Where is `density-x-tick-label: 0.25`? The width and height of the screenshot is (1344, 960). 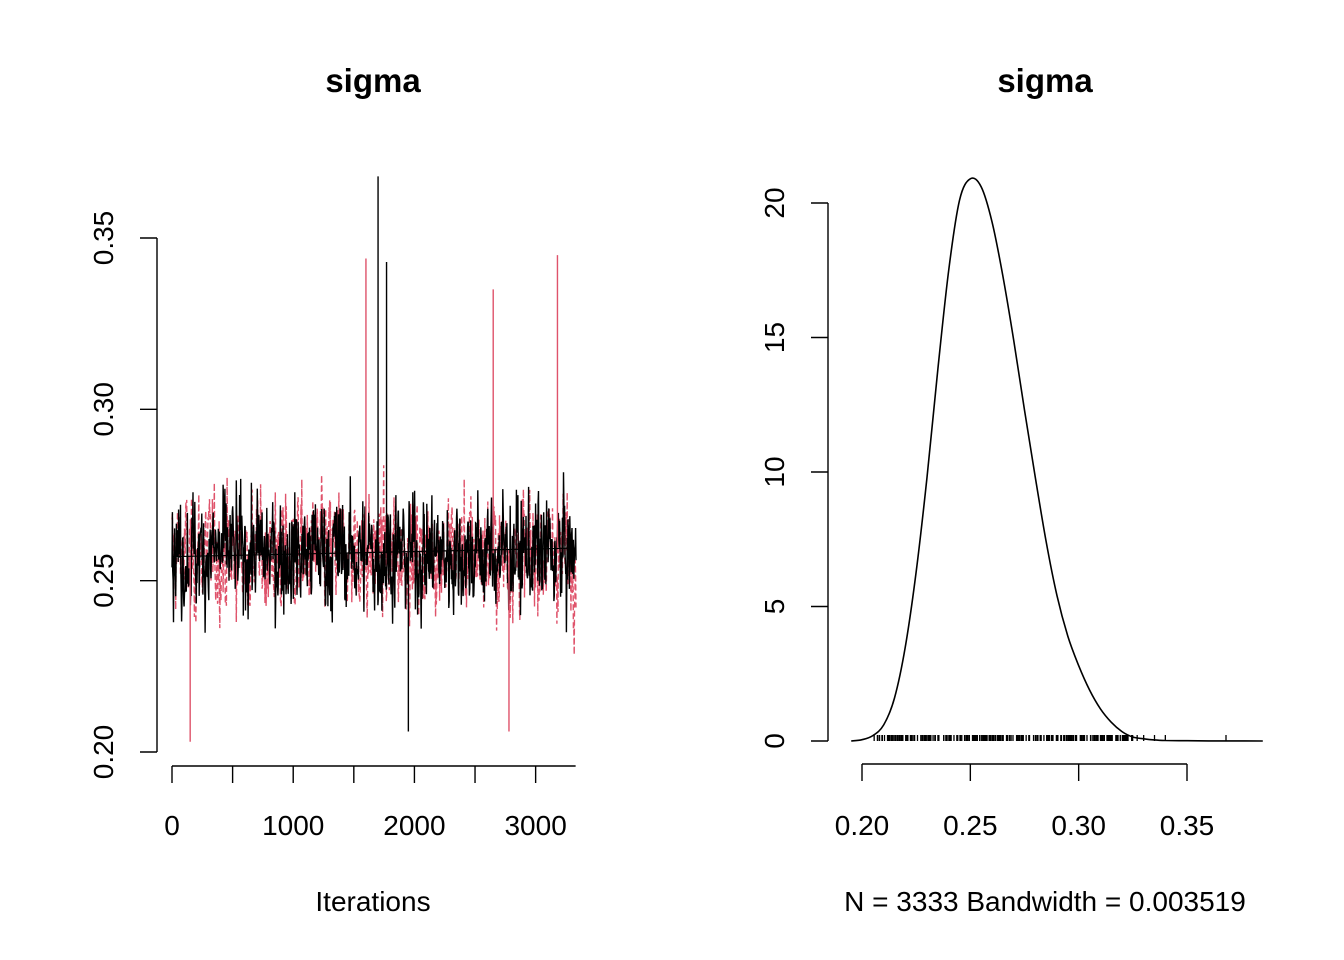 density-x-tick-label: 0.25 is located at coordinates (970, 825).